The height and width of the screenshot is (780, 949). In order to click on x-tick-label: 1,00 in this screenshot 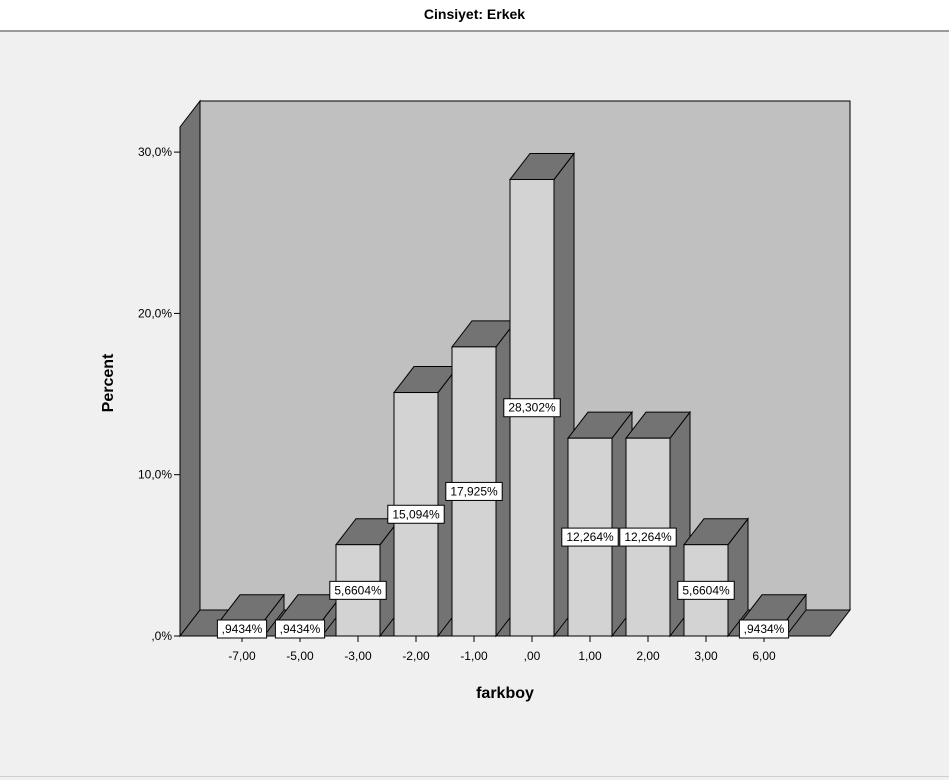, I will do `click(590, 656)`.